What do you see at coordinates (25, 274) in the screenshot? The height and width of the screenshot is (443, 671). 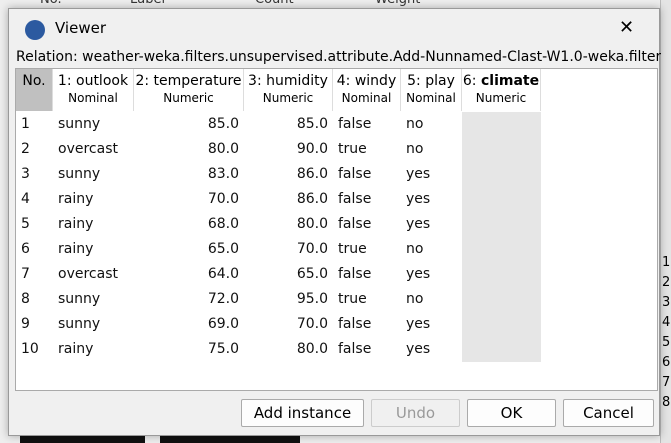 I see `table-cell: 7` at bounding box center [25, 274].